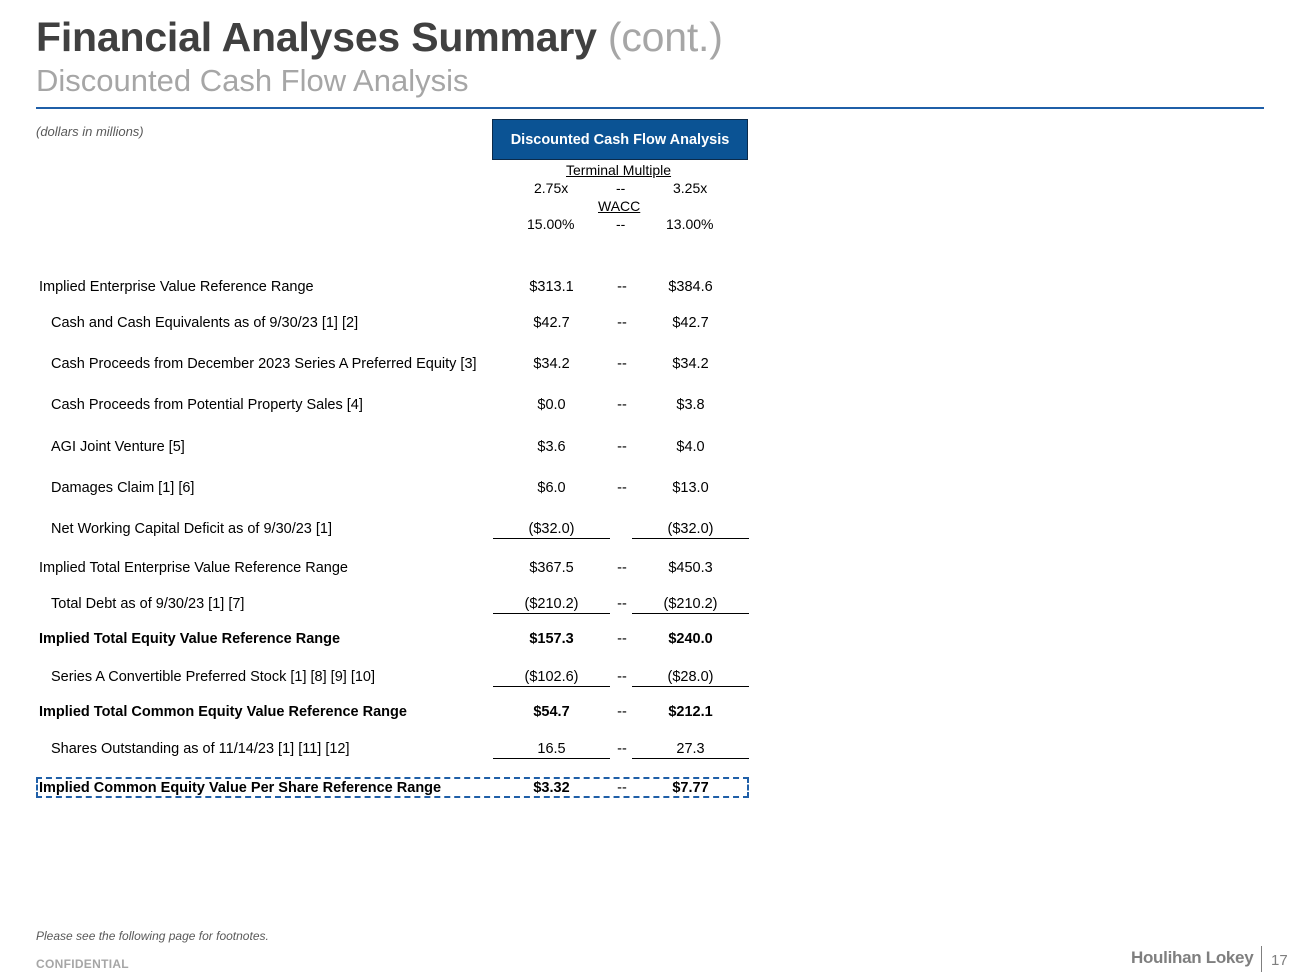 The height and width of the screenshot is (975, 1300). Describe the element at coordinates (316, 37) in the screenshot. I see `title-main: Financial Analyses Summary` at that location.